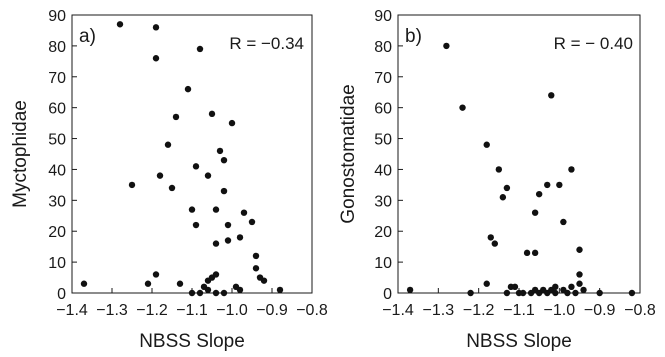 This screenshot has width=665, height=357. What do you see at coordinates (413, 36) in the screenshot?
I see `panel-b-label: b)` at bounding box center [413, 36].